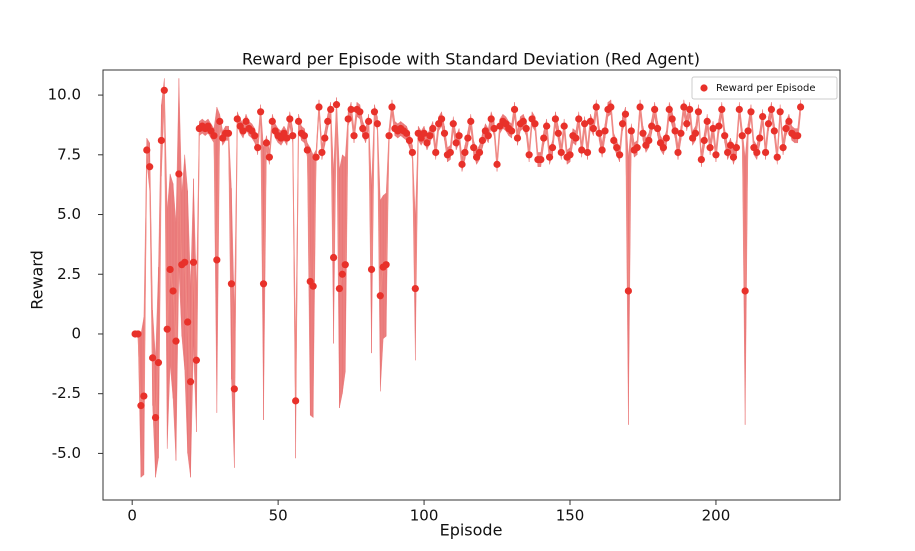 The height and width of the screenshot is (551, 915). I want to click on legend-label: Reward per Episode, so click(765, 88).